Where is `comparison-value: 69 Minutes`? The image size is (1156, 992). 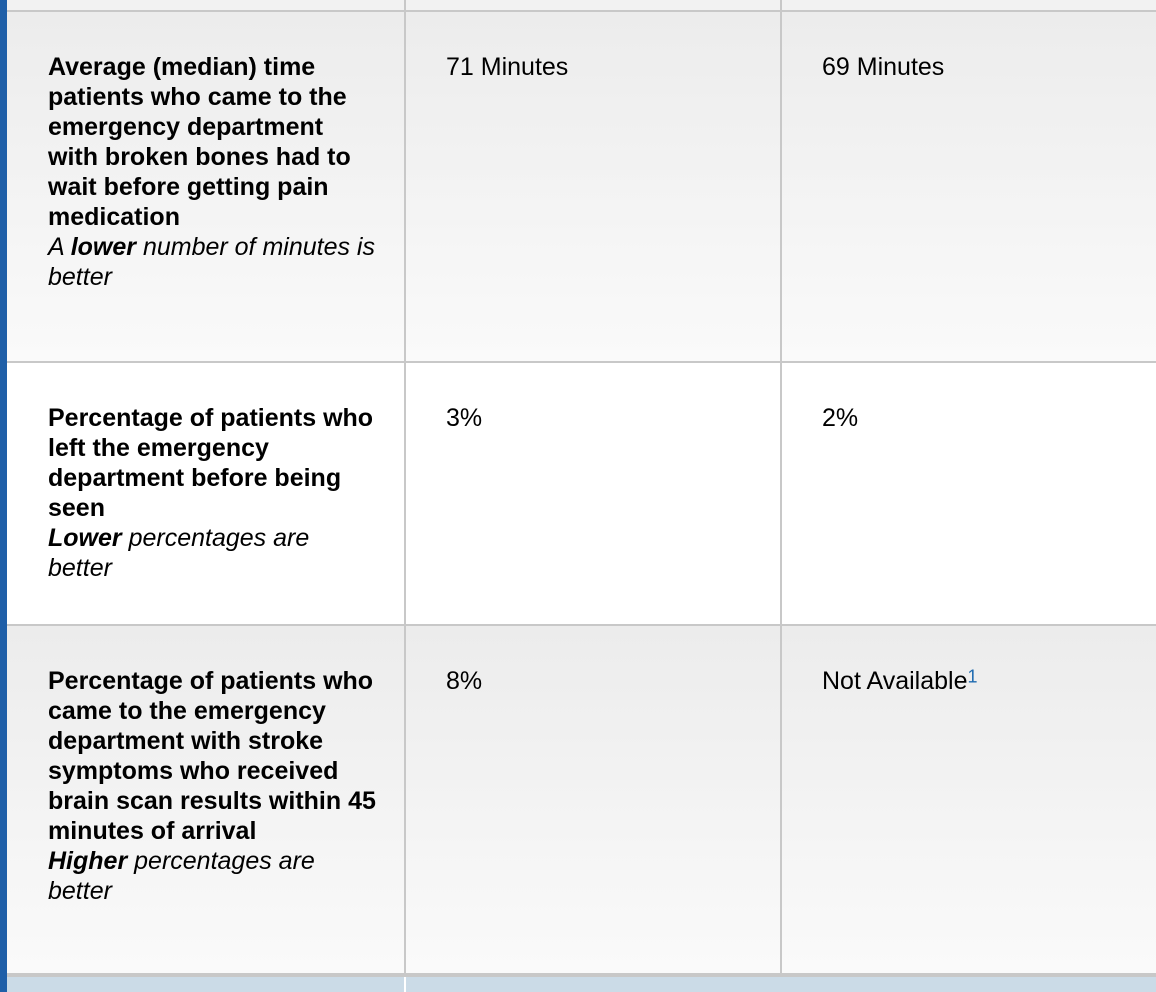
comparison-value: 69 Minutes is located at coordinates (883, 67).